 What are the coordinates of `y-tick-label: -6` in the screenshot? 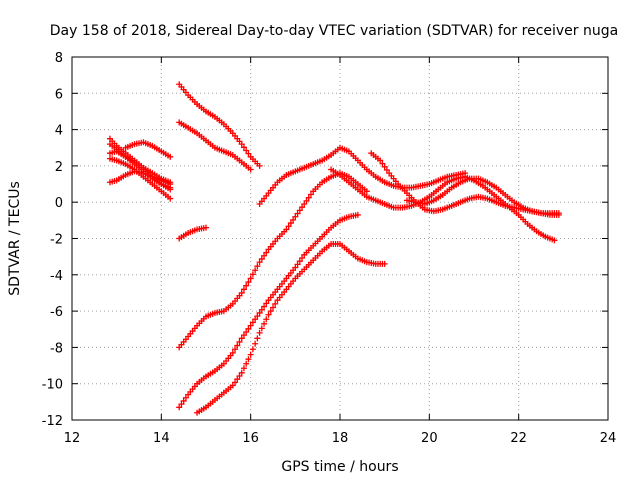 It's located at (56, 312).